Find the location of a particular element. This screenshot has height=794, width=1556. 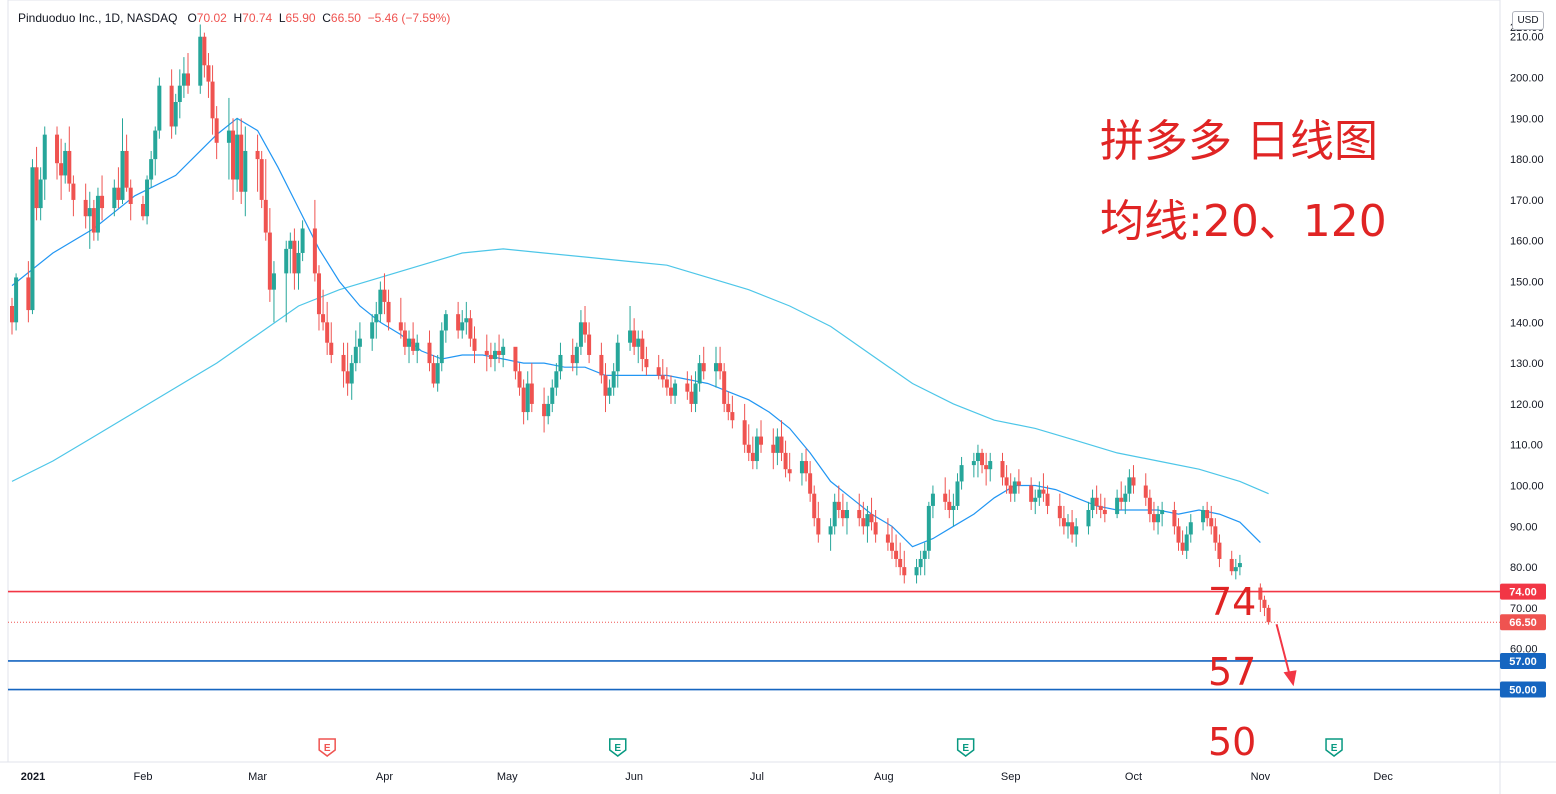

price-tag-74.00 is located at coordinates (1523, 591).